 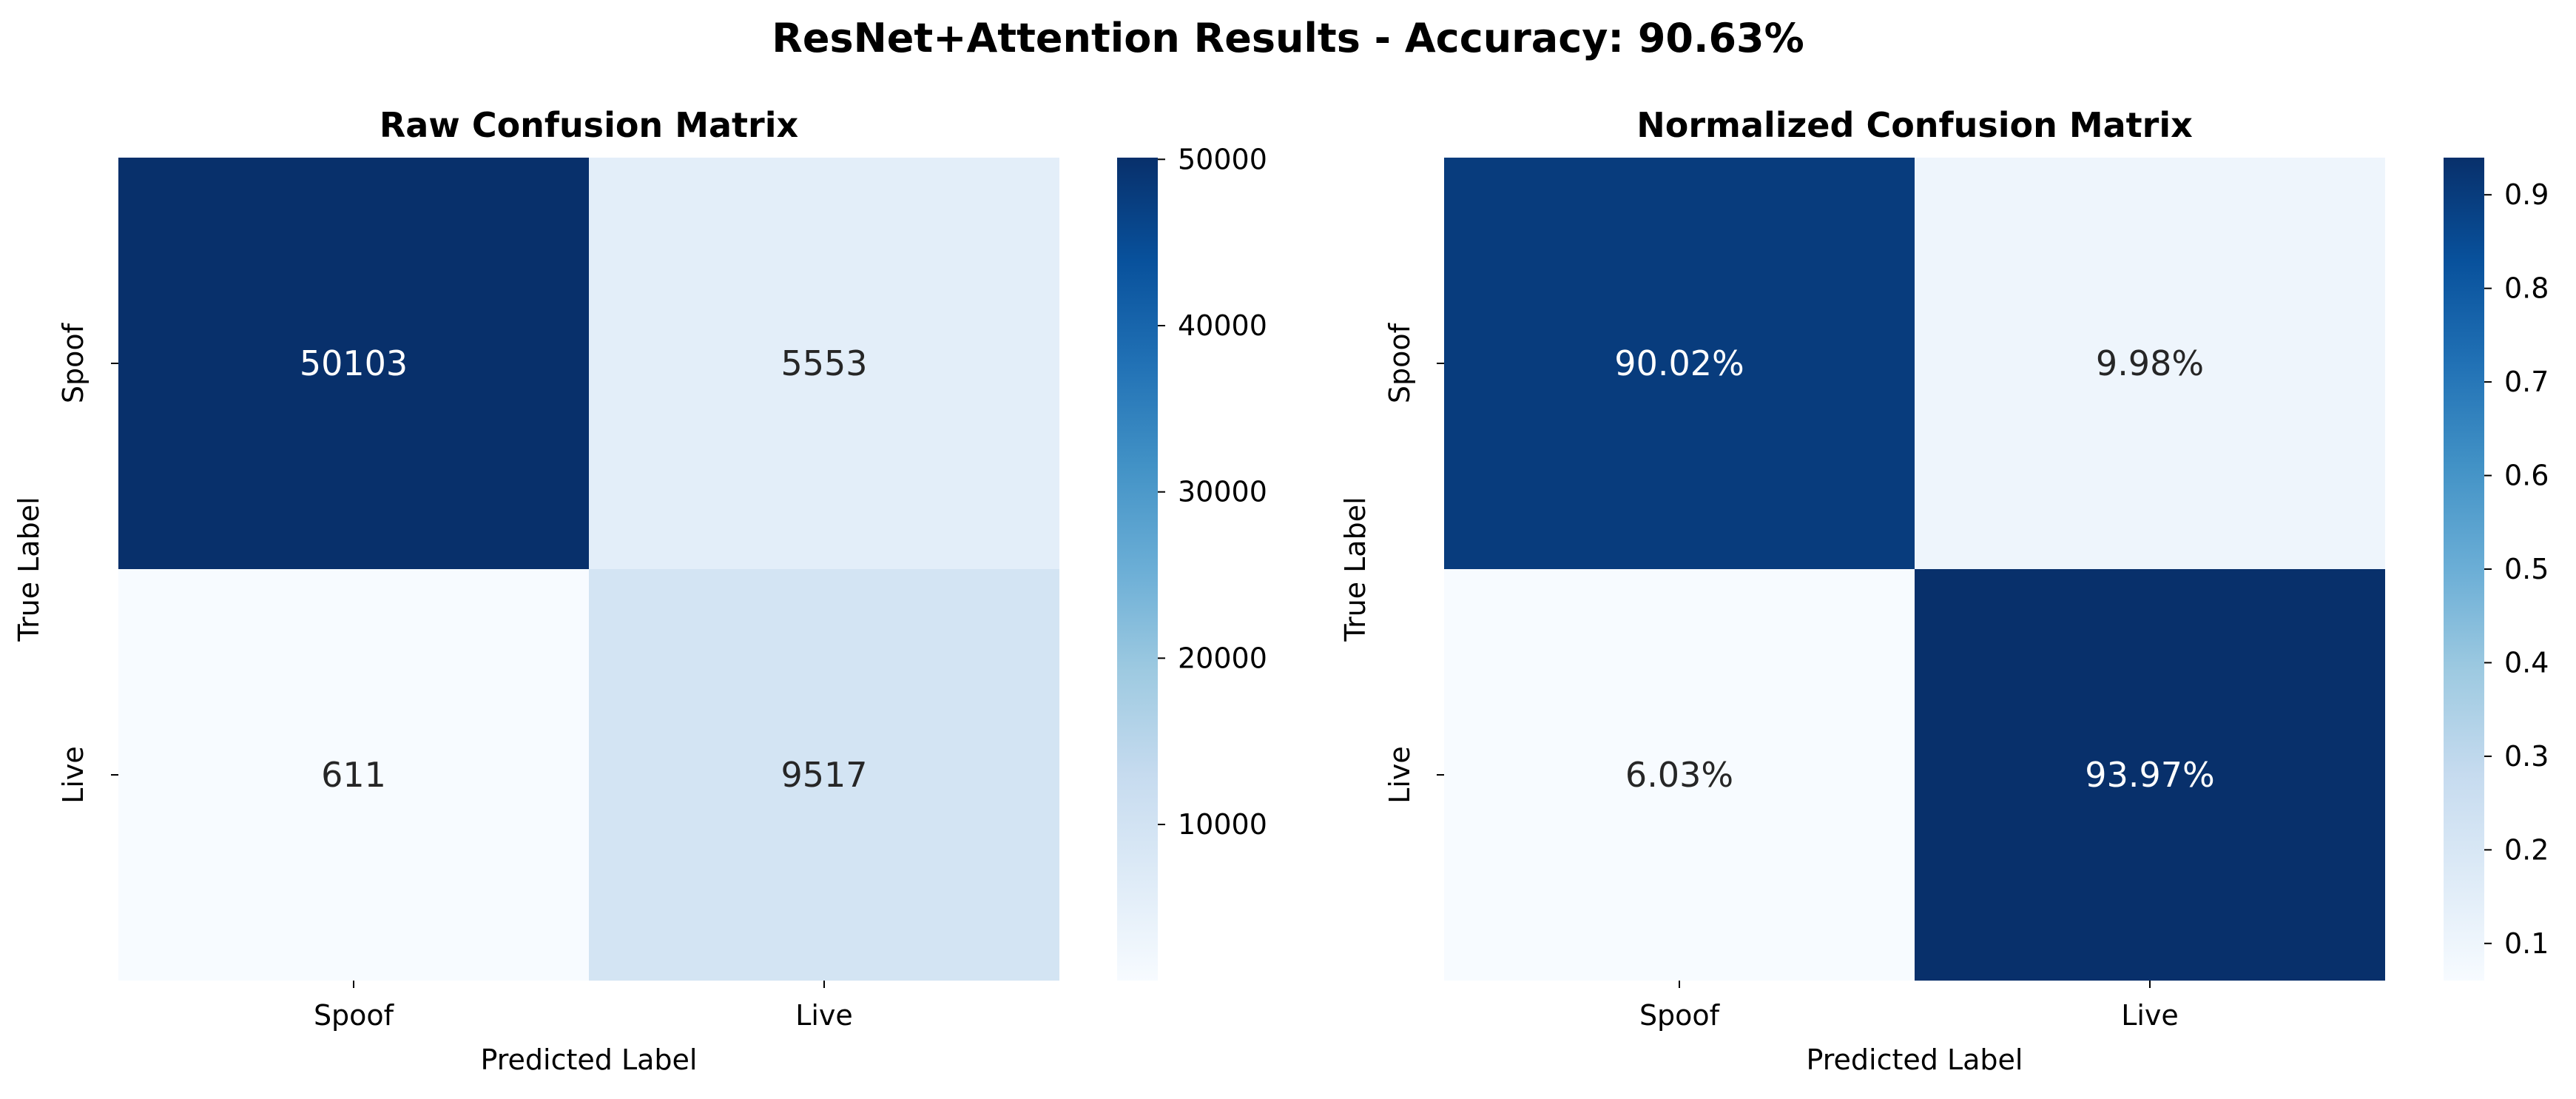 I want to click on colorbar-tick-label: 40000, so click(x=1222, y=325).